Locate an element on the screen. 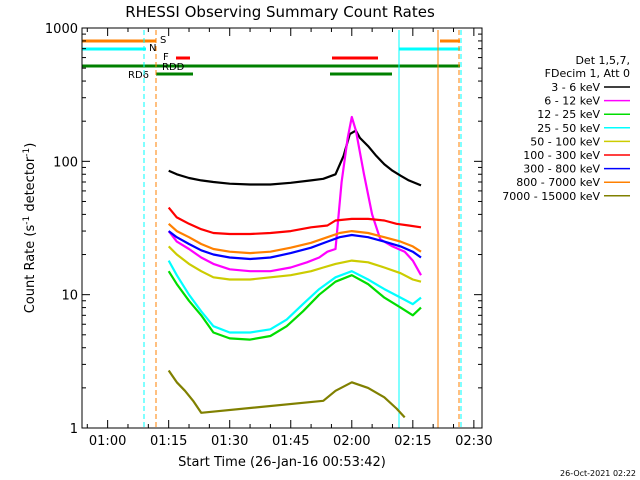  legend-label-0: 3 - 6 keV is located at coordinates (575, 87).